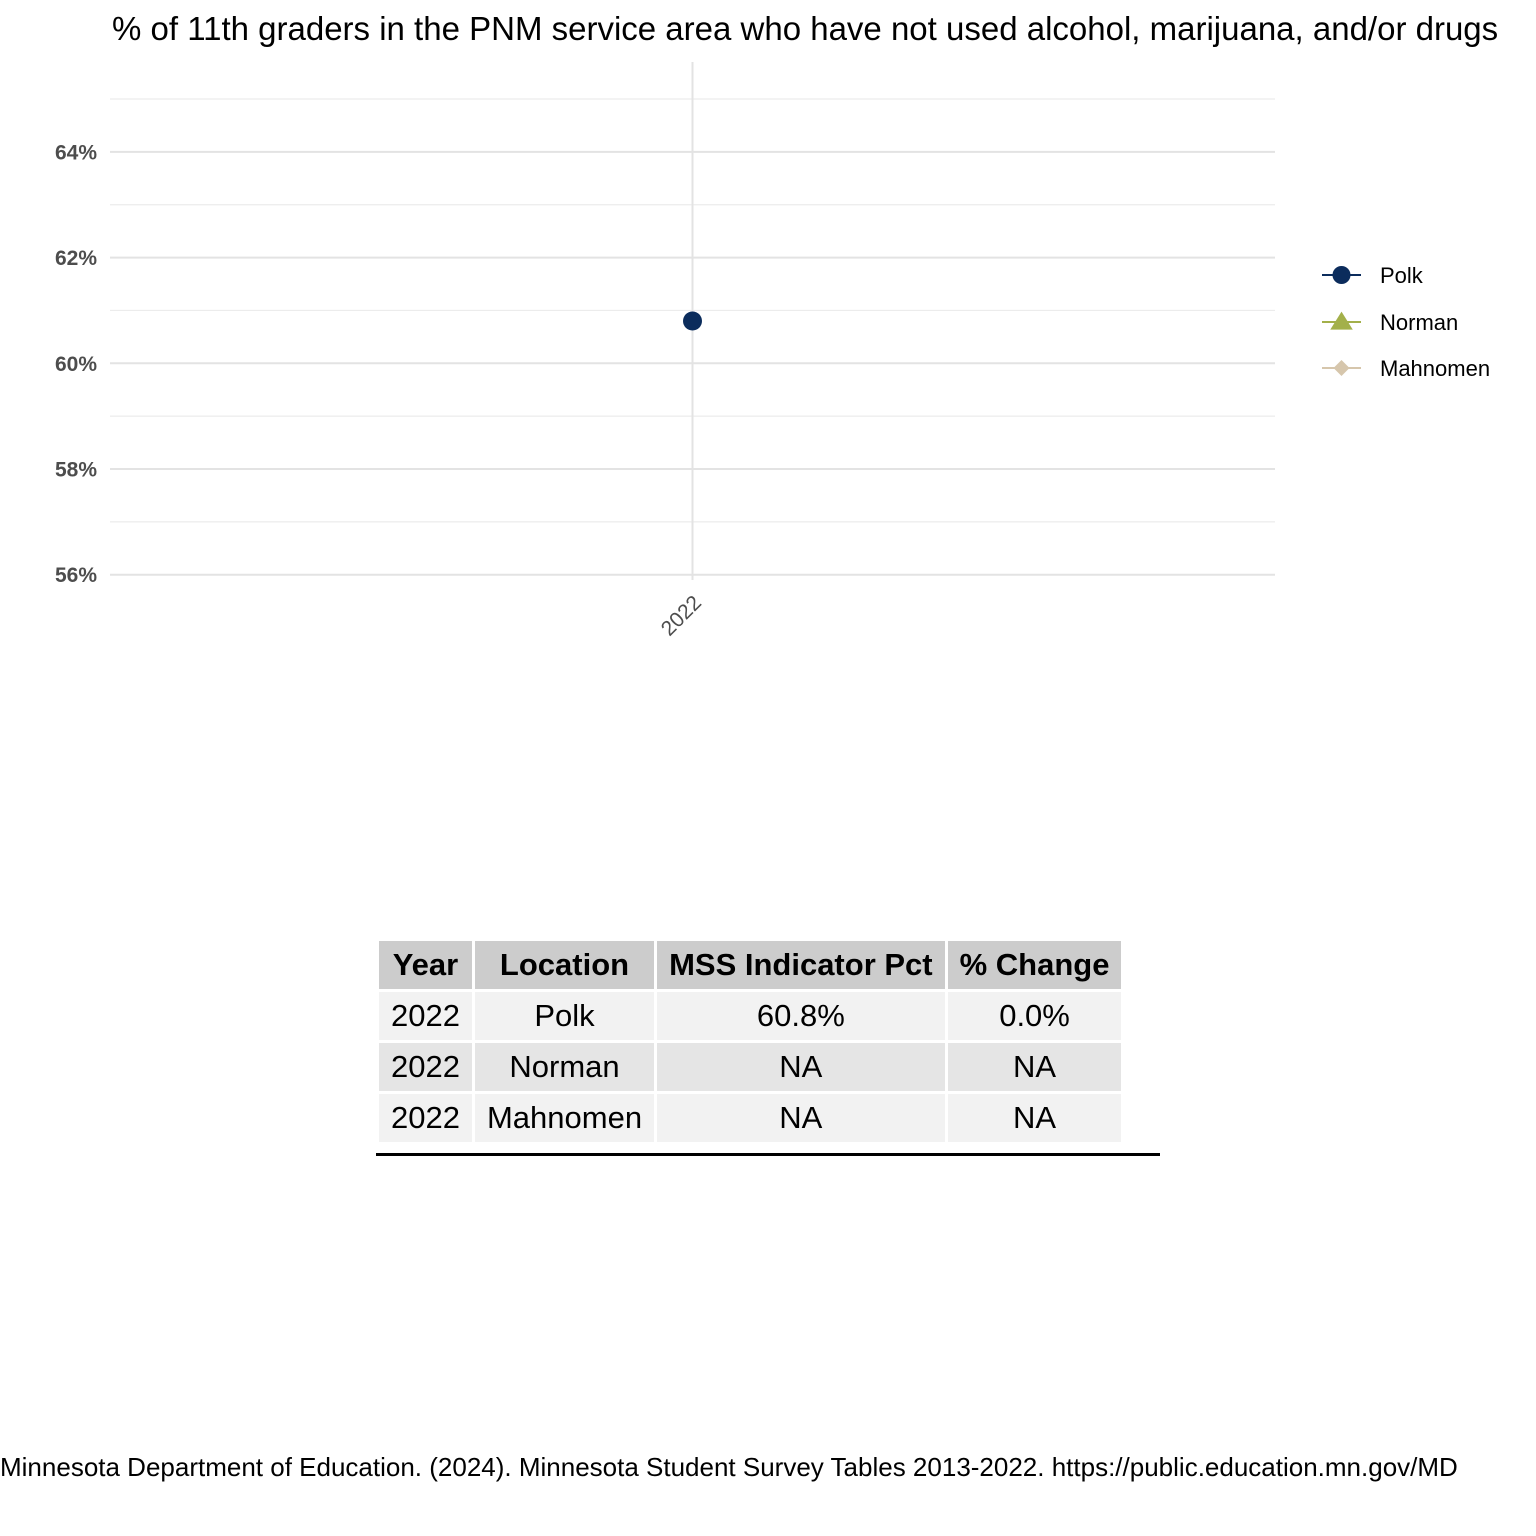  I want to click on table-cell: Polk, so click(564, 1016).